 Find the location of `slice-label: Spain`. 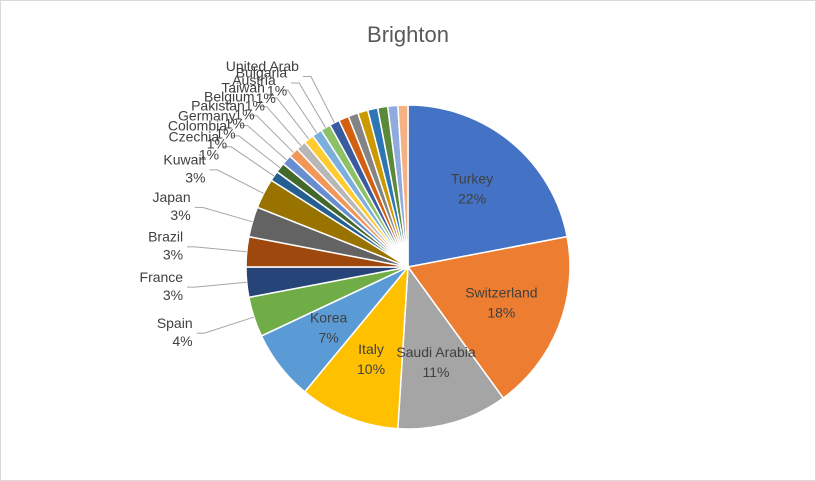

slice-label: Spain is located at coordinates (175, 323).